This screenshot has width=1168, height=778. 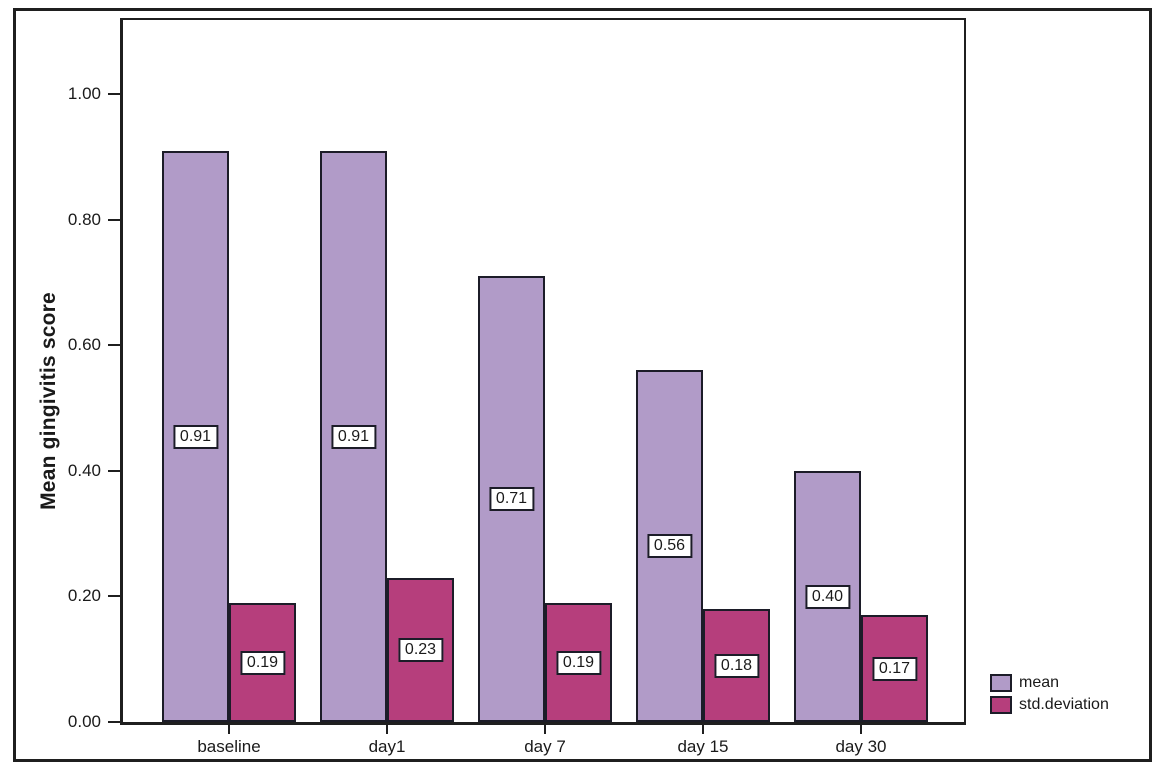 I want to click on bar-value-label-std-deviation-3: 0.18, so click(x=736, y=665).